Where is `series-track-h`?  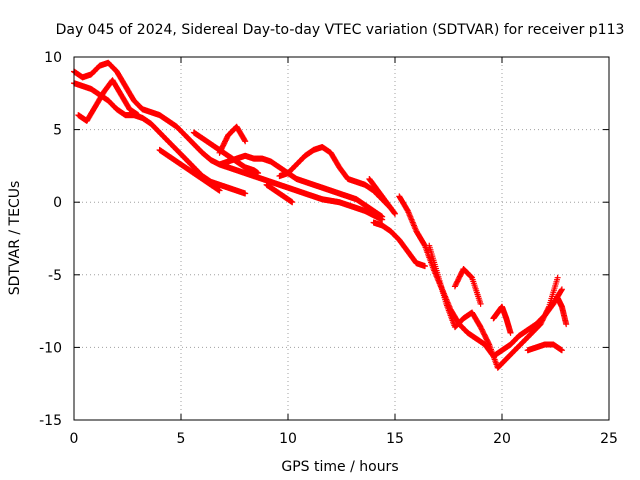 series-track-h is located at coordinates (335, 178).